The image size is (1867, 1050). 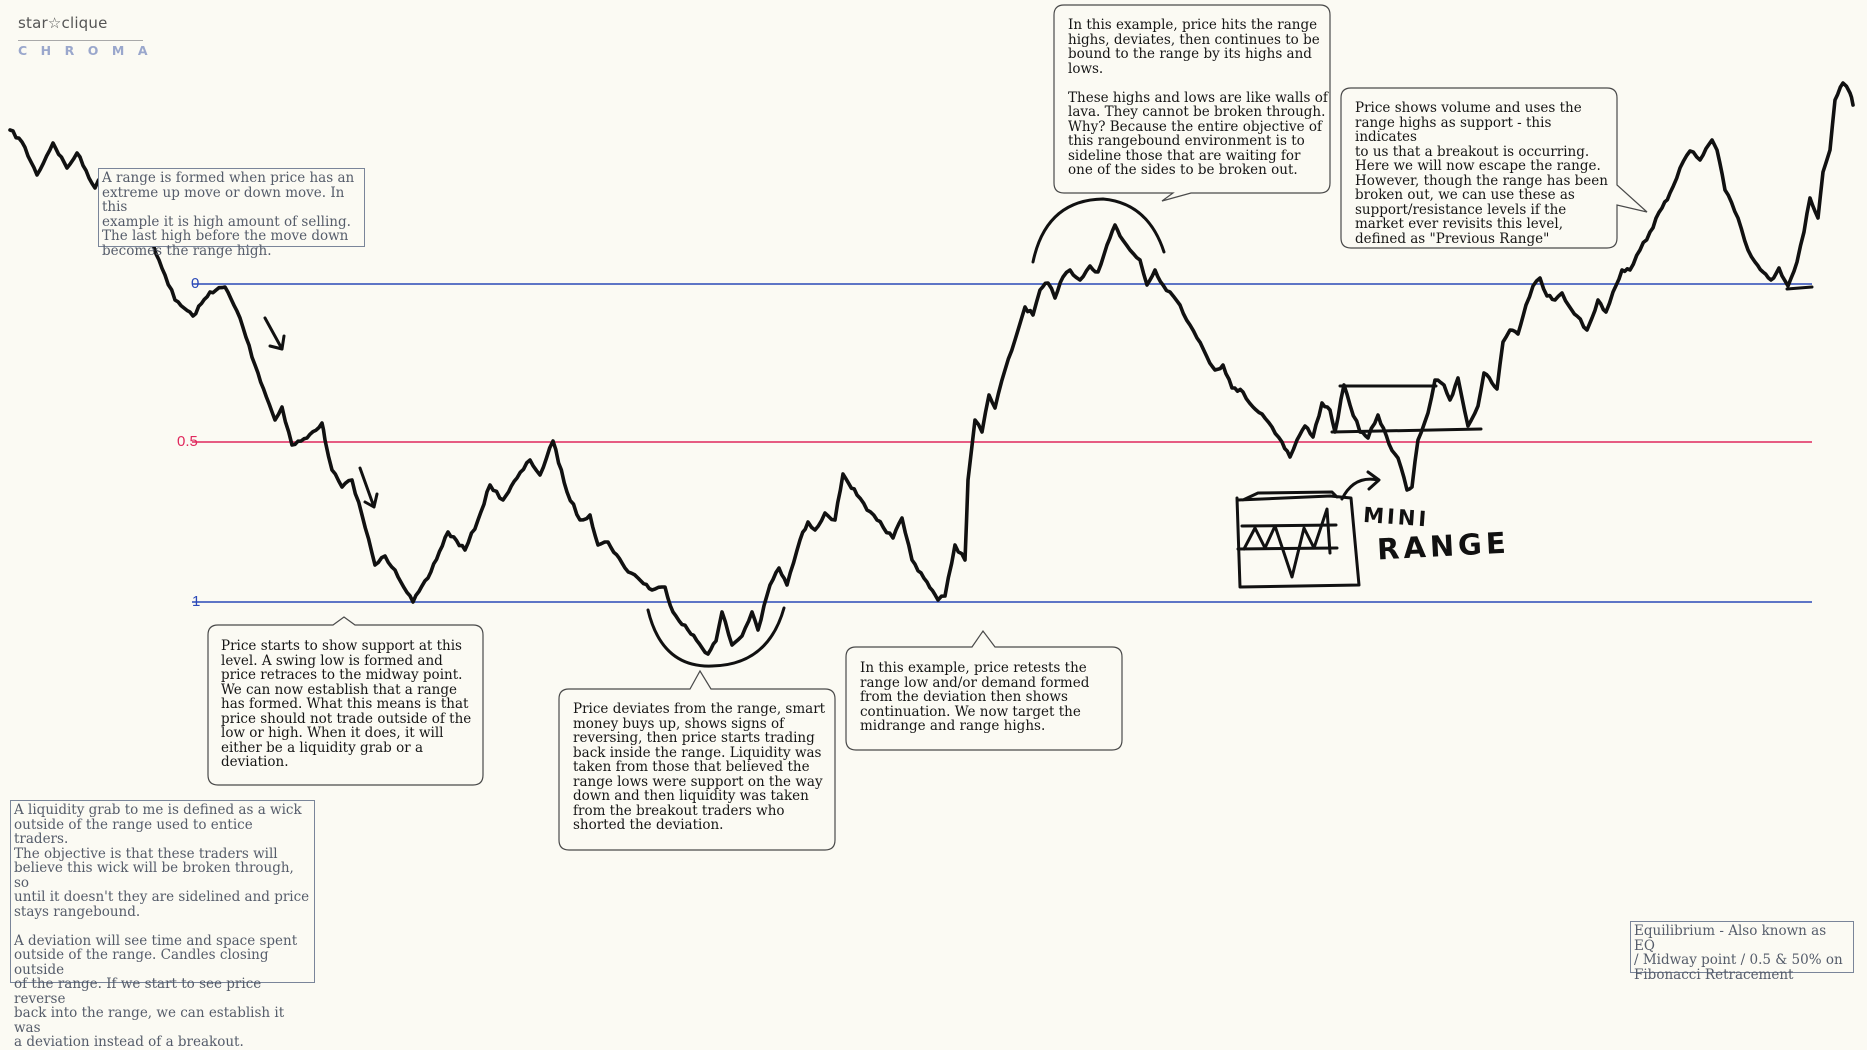 What do you see at coordinates (196, 601) in the screenshot?
I see `level-label-1: 1` at bounding box center [196, 601].